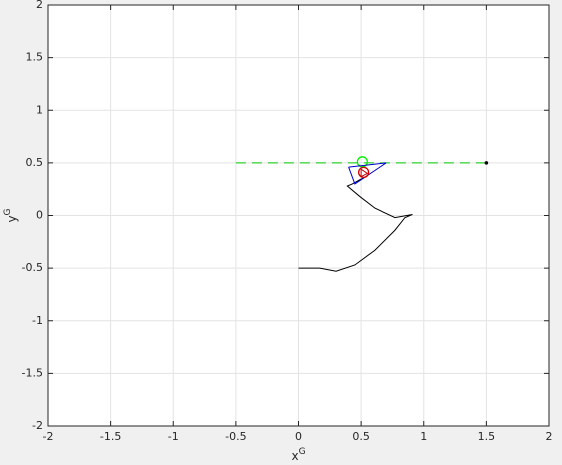  I want to click on x-tick-label: 1, so click(423, 436).